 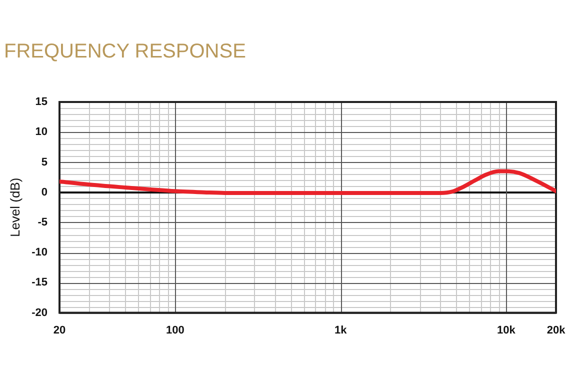 I want to click on y-tick-label: -15, so click(x=40, y=282).